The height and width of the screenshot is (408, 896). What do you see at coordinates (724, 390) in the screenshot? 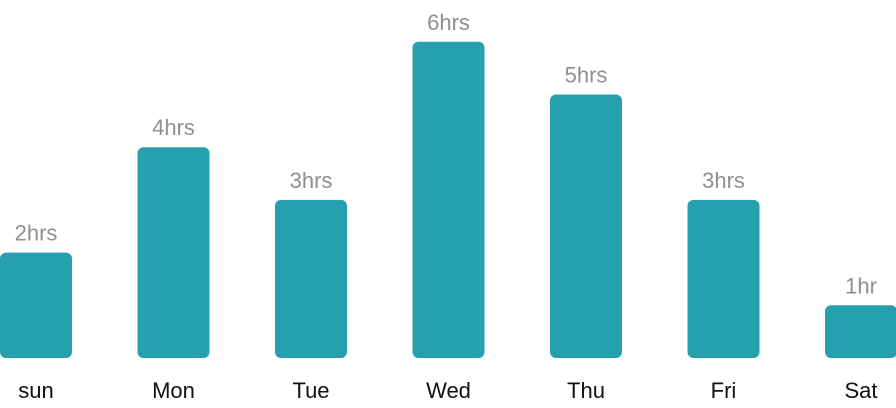
I see `category-label-fri: Fri` at bounding box center [724, 390].